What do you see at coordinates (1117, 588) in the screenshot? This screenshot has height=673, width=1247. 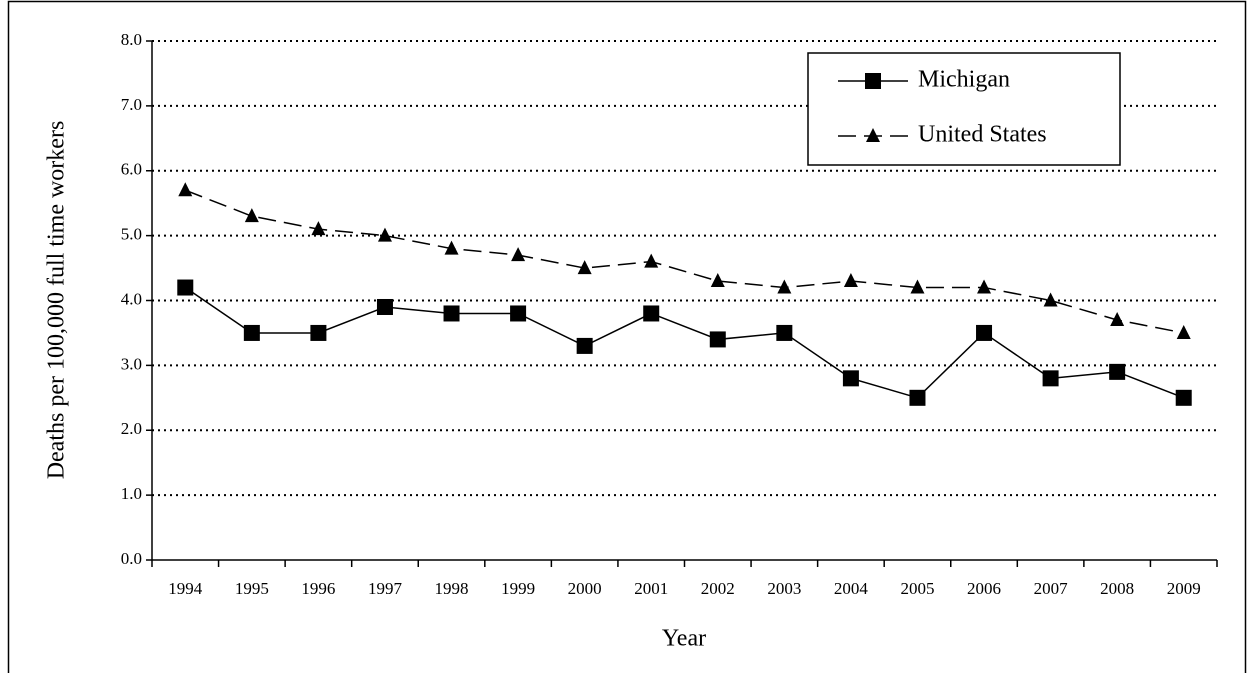 I see `x-tick-label: 2008` at bounding box center [1117, 588].